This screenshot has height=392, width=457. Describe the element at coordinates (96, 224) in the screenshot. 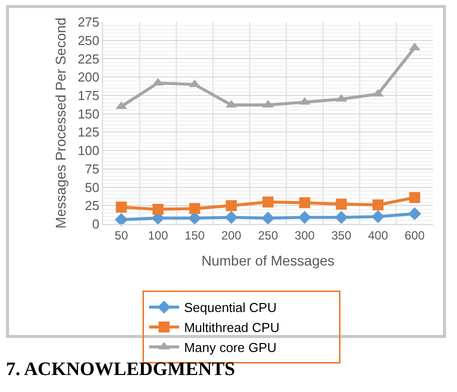

I see `y-tick-label: 0` at that location.